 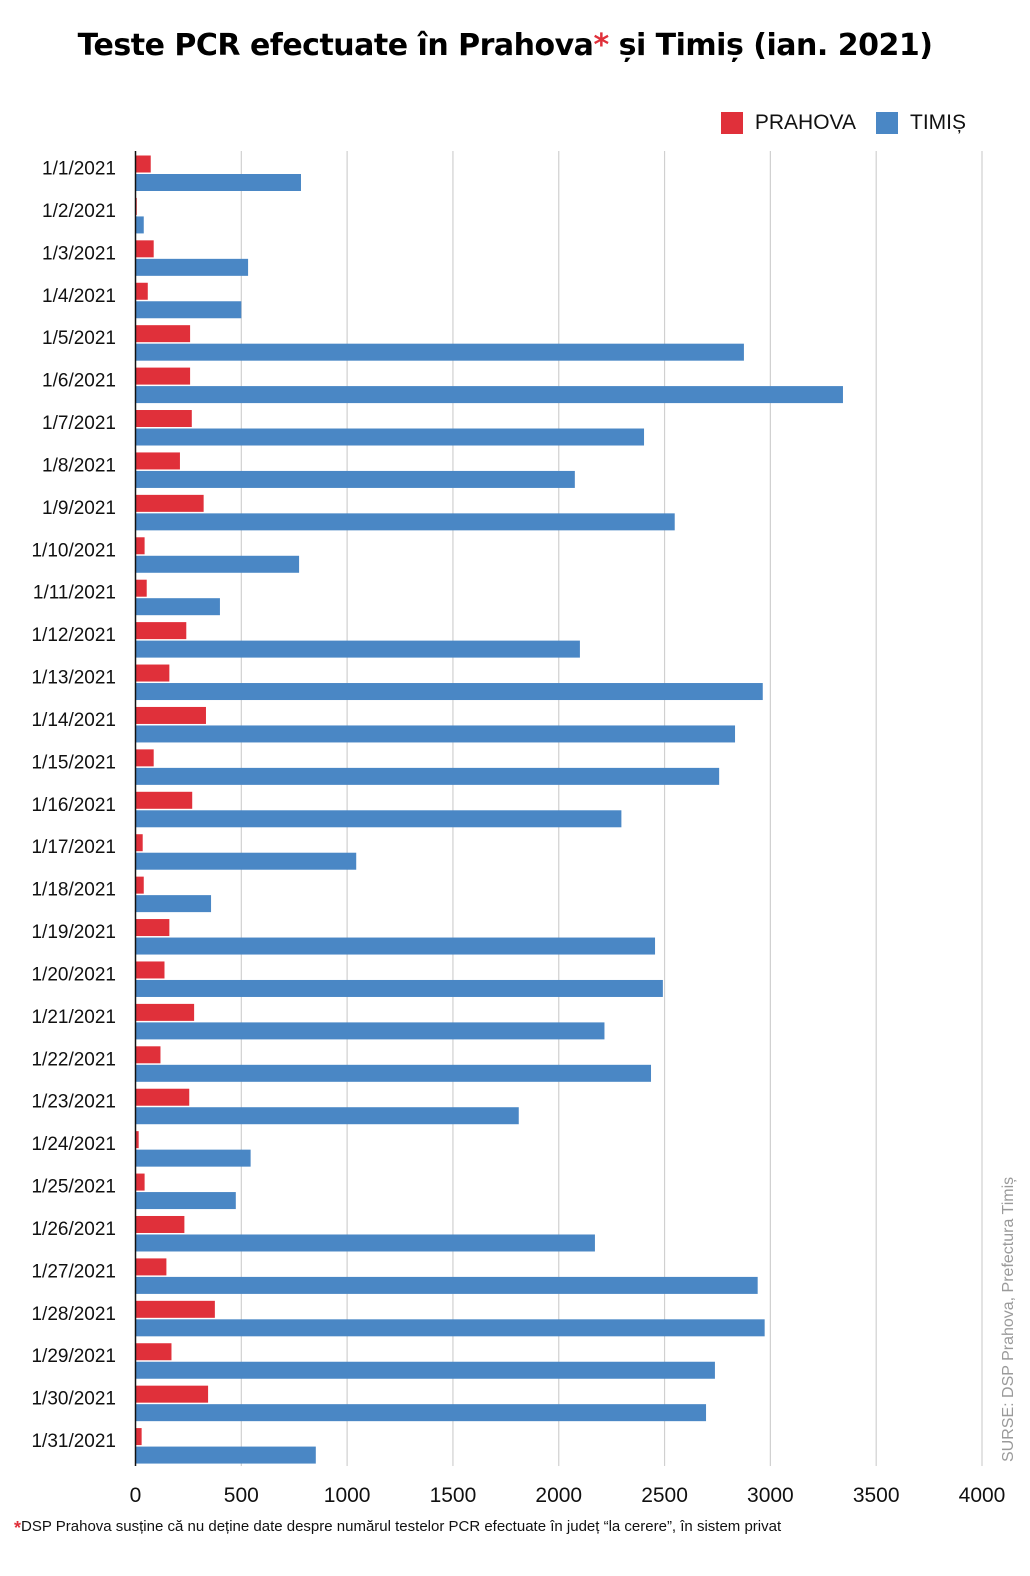 What do you see at coordinates (73, 1356) in the screenshot?
I see `category-label: 1/29/2021` at bounding box center [73, 1356].